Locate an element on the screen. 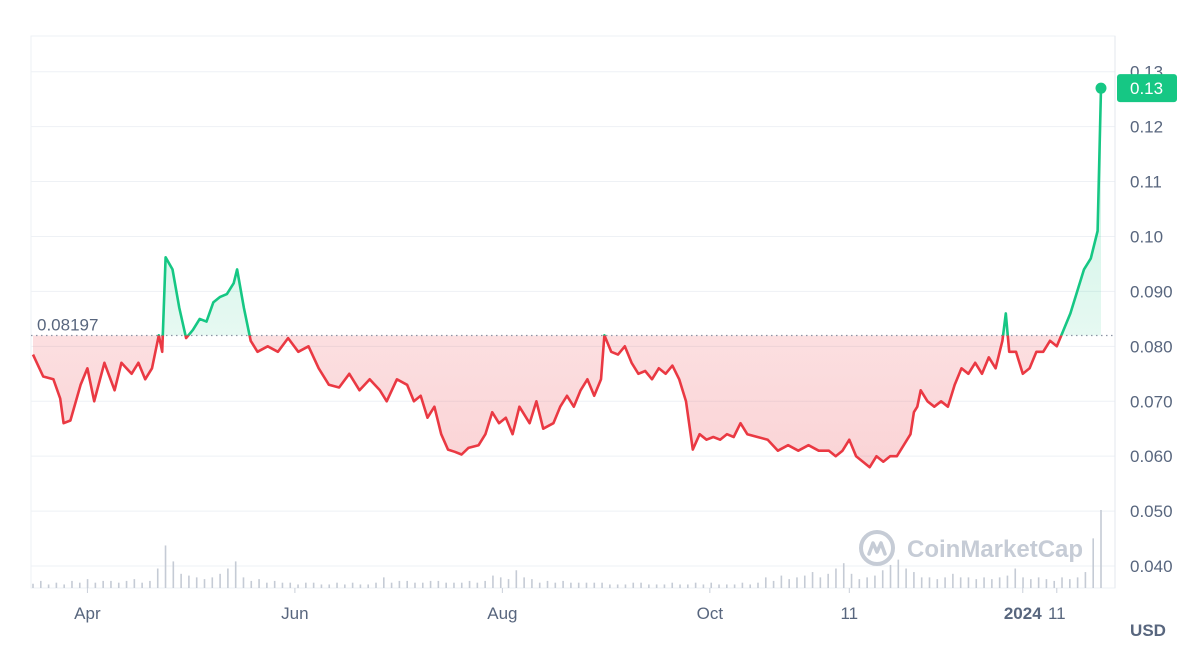  y-tick-label: 0.060 is located at coordinates (1151, 456).